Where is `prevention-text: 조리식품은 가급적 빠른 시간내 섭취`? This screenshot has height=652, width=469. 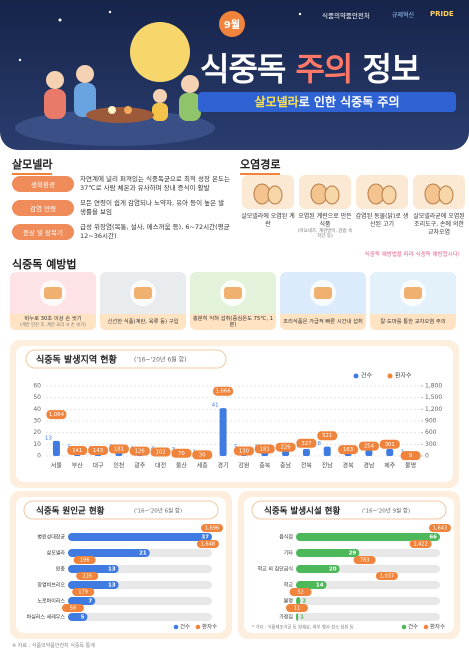 prevention-text: 조리식품은 가급적 빠른 시간내 섭취 is located at coordinates (323, 321).